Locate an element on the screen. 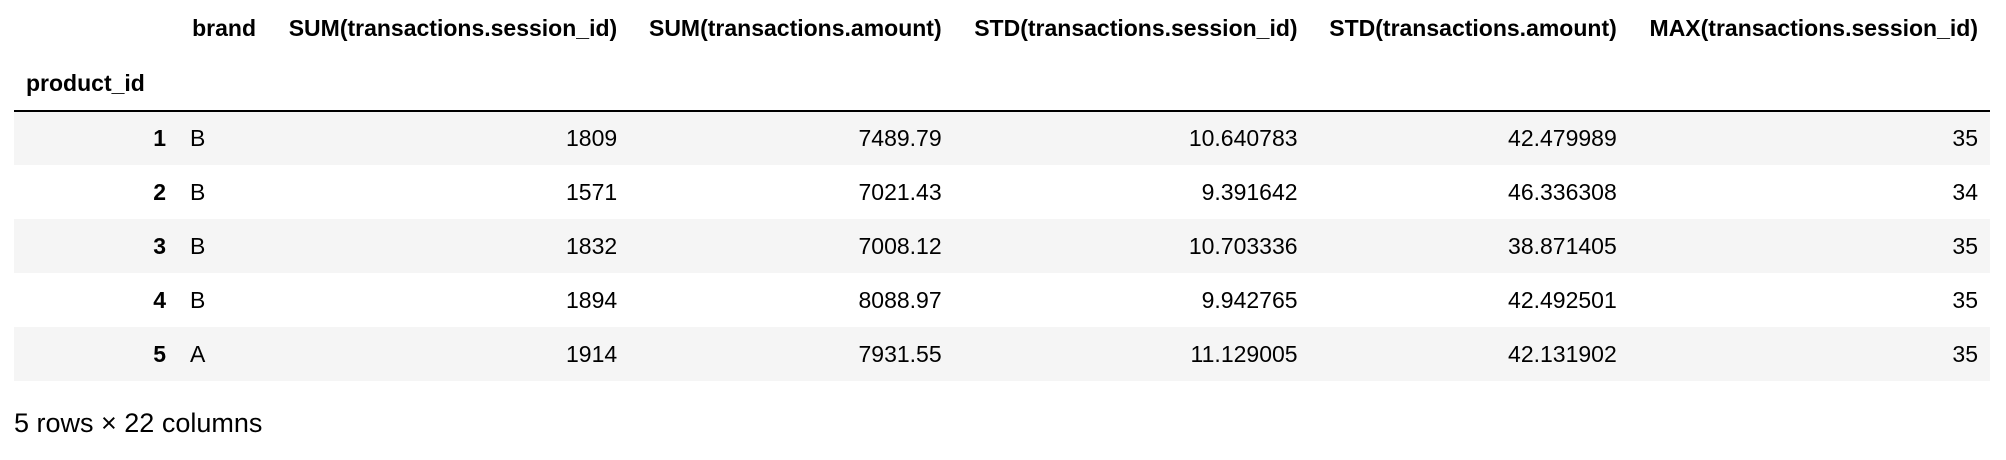  cell-std-session-id: 10.640783 is located at coordinates (1243, 138).